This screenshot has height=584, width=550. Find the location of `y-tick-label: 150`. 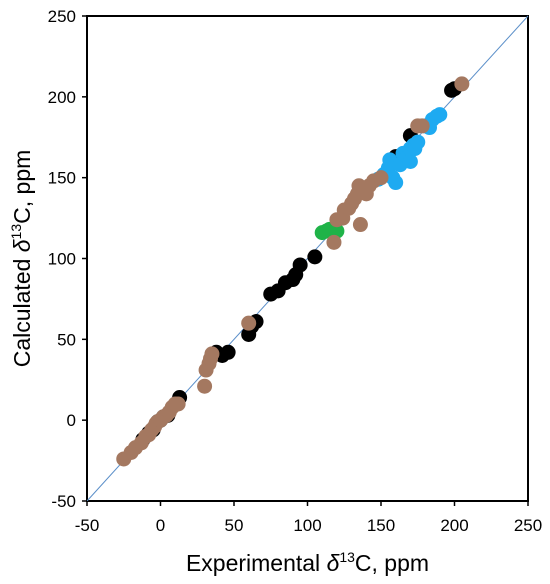

y-tick-label: 150 is located at coordinates (62, 178).